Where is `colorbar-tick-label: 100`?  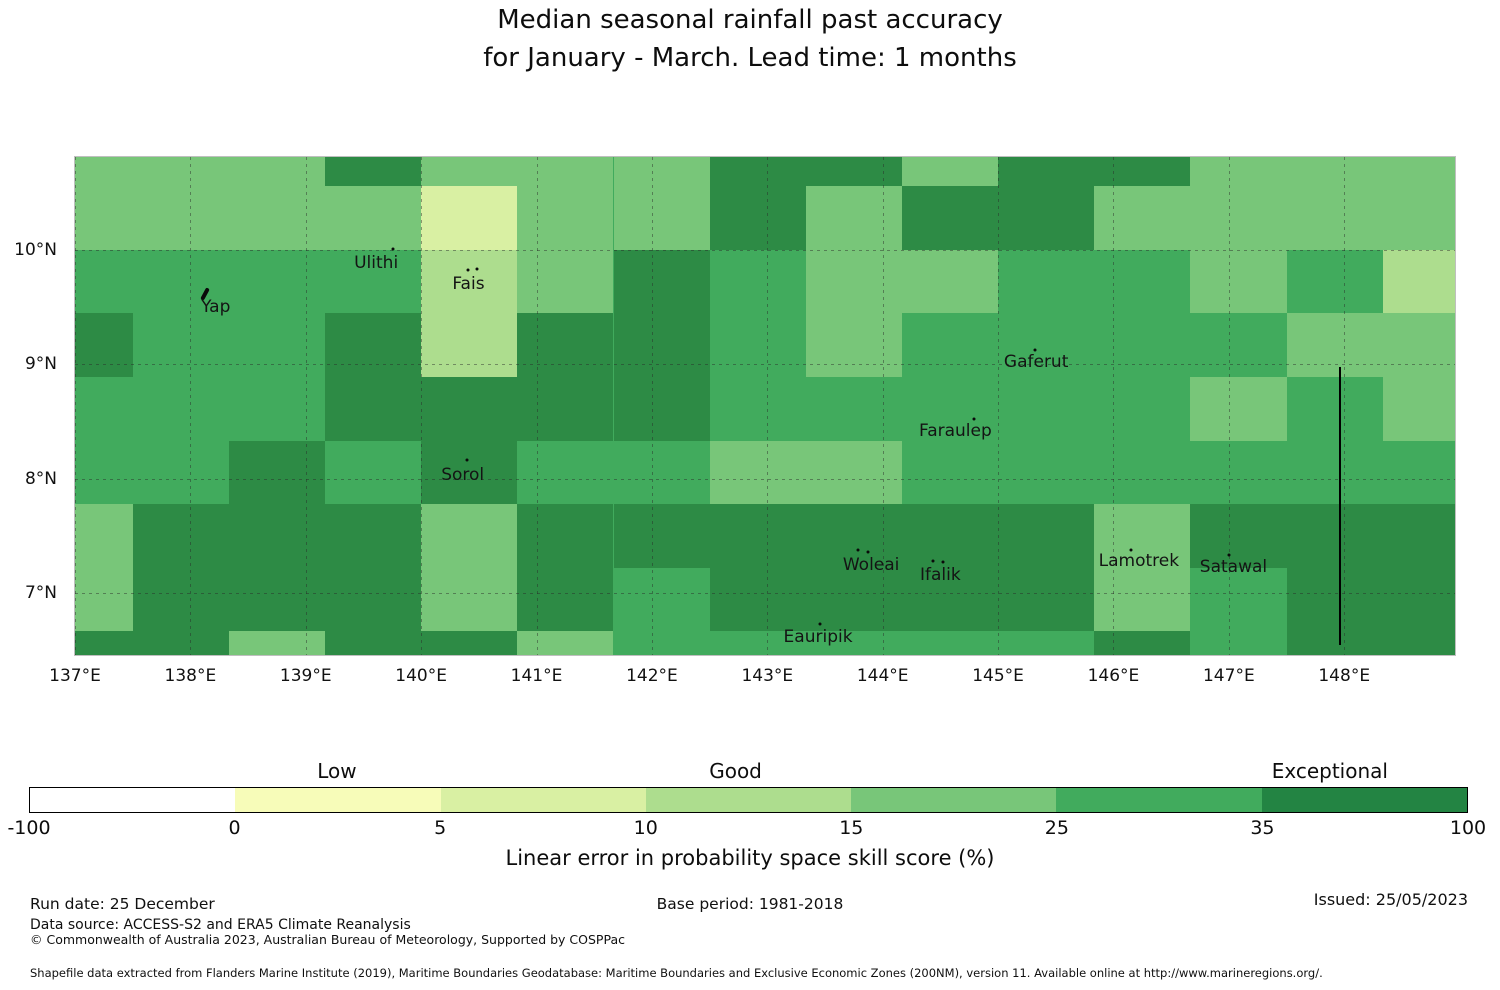 colorbar-tick-label: 100 is located at coordinates (1468, 828).